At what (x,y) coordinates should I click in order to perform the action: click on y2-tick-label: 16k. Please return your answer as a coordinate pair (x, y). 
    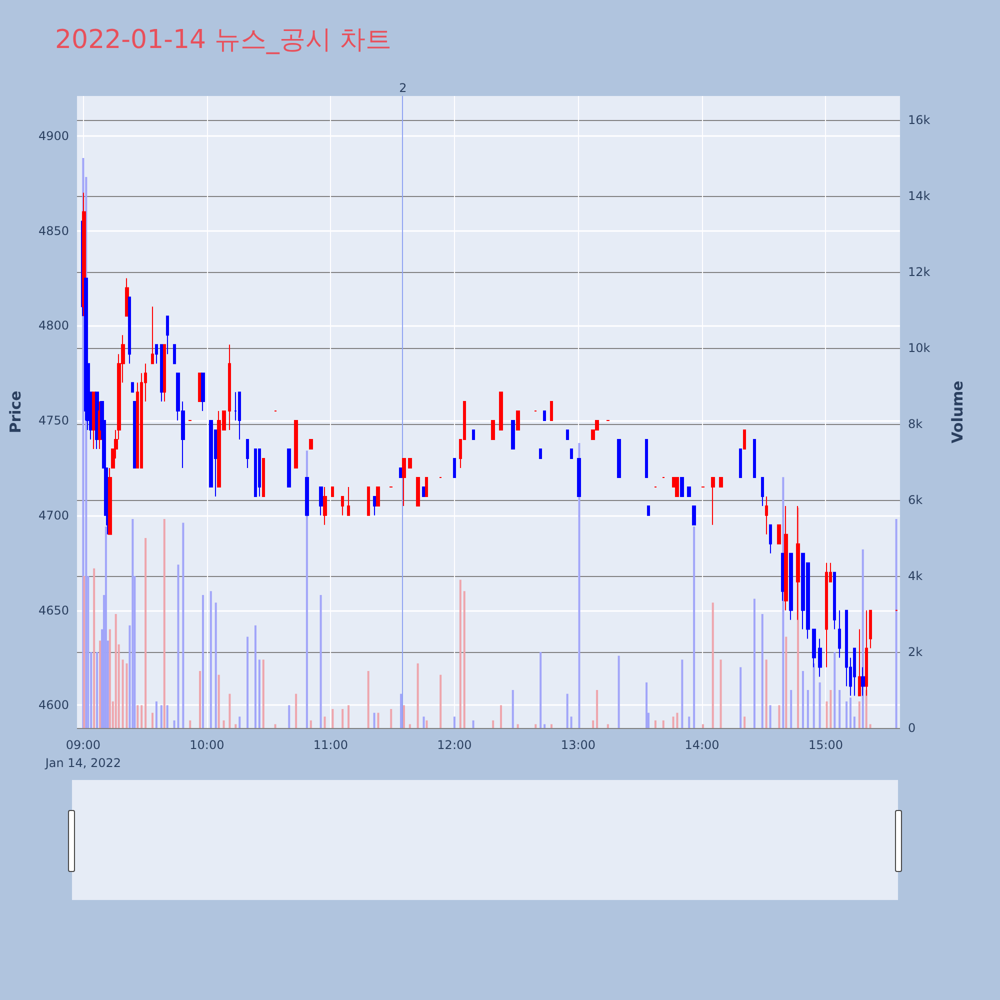
    Looking at the image, I should click on (919, 119).